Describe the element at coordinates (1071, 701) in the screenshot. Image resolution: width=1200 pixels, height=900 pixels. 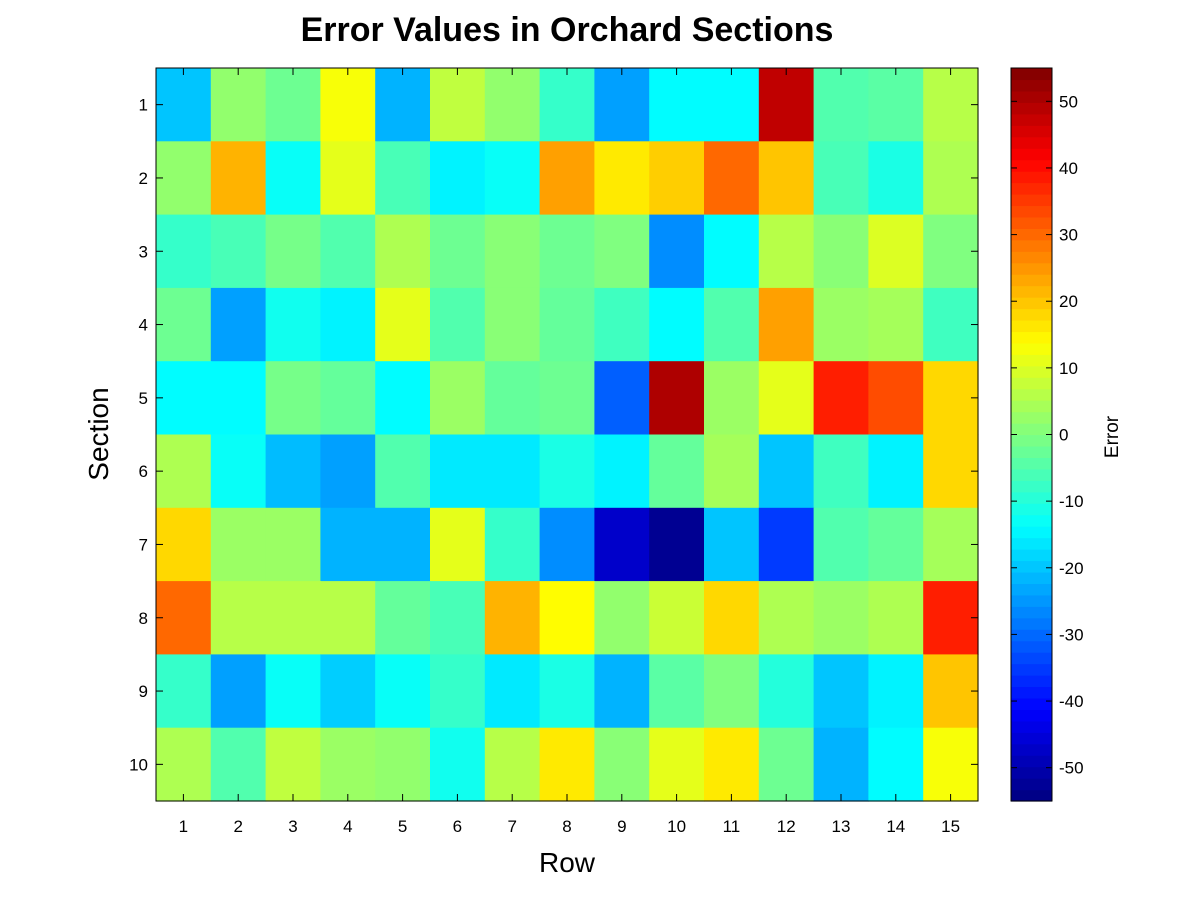
I see `colorbar-tick-label: -40` at that location.